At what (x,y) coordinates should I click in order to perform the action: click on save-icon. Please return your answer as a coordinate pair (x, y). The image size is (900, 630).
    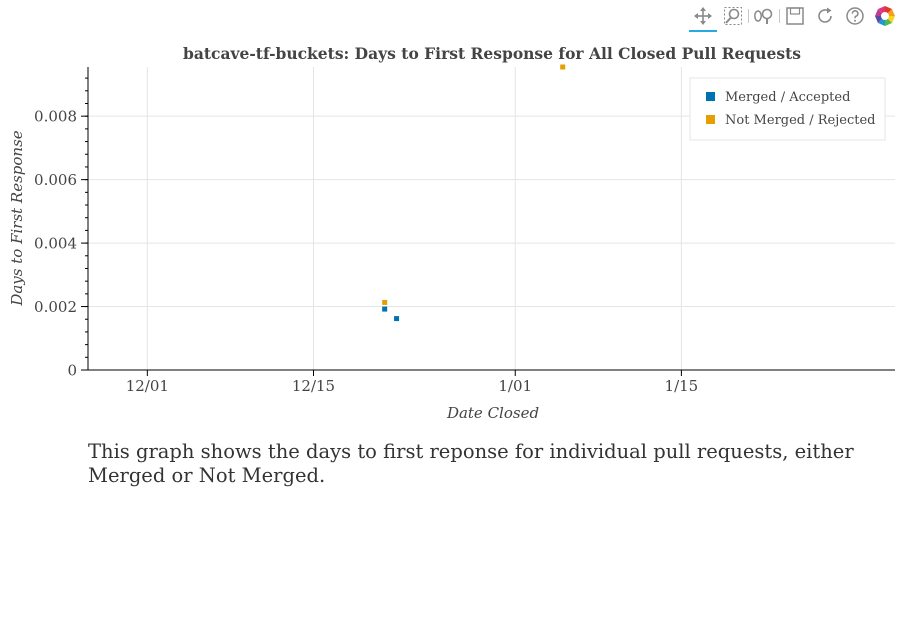
    Looking at the image, I should click on (795, 16).